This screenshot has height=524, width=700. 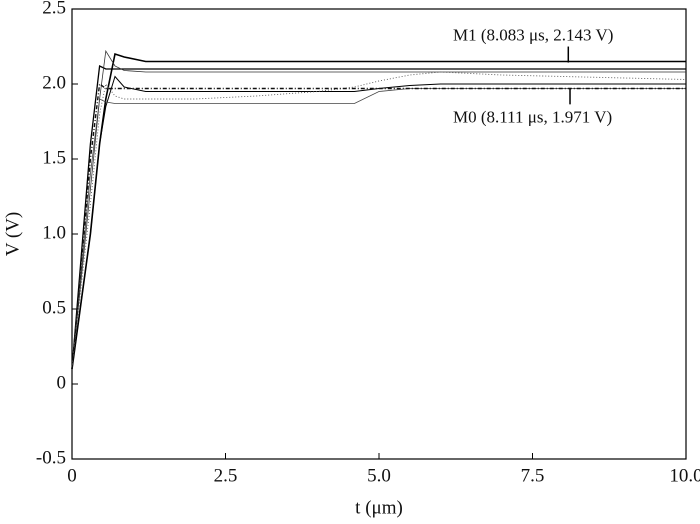 I want to click on annotation: M0 (8.111 μs, 1.971 V), so click(x=532, y=116).